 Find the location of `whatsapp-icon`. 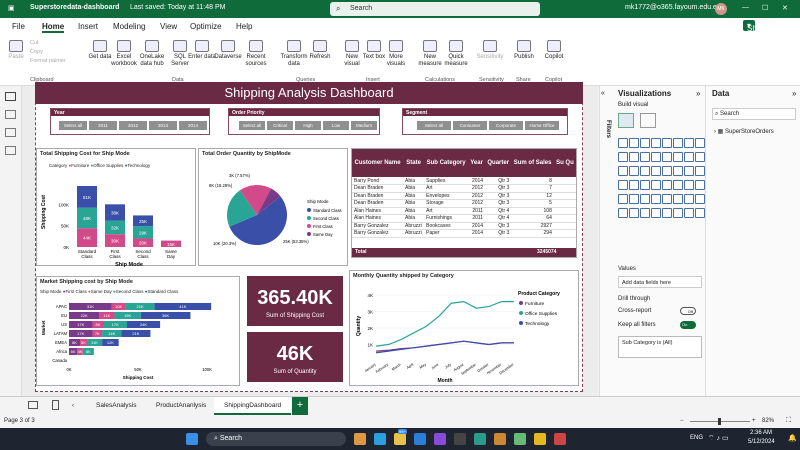

whatsapp-icon is located at coordinates (520, 439).